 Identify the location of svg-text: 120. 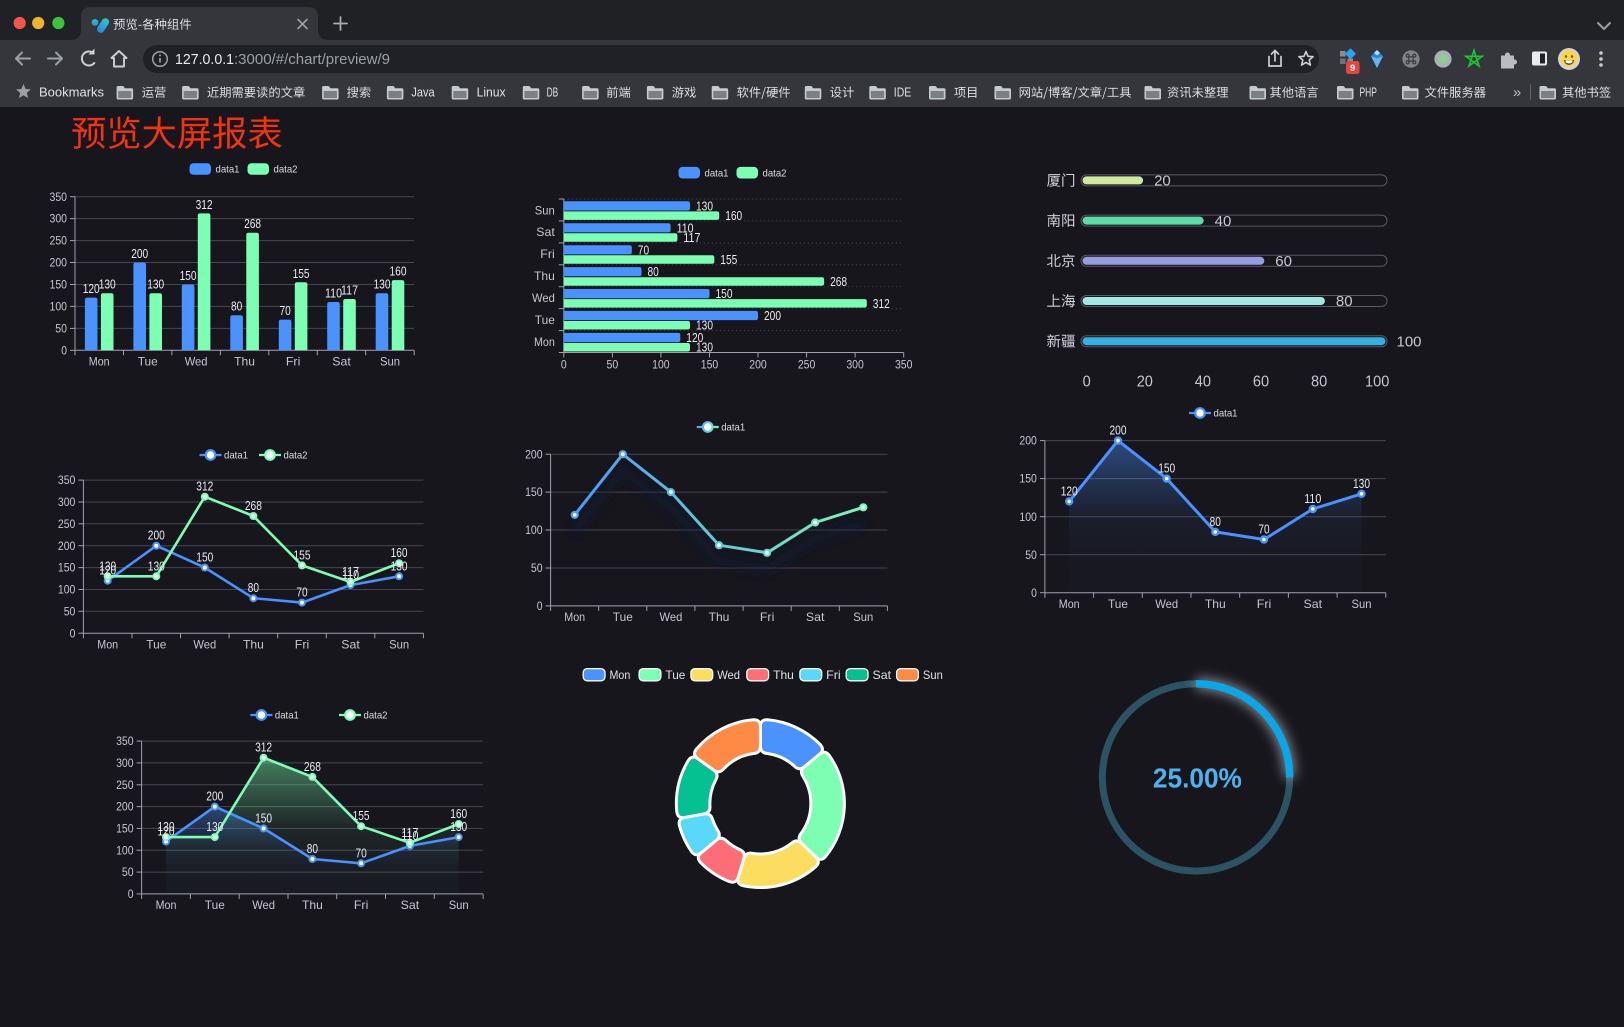
(107, 570).